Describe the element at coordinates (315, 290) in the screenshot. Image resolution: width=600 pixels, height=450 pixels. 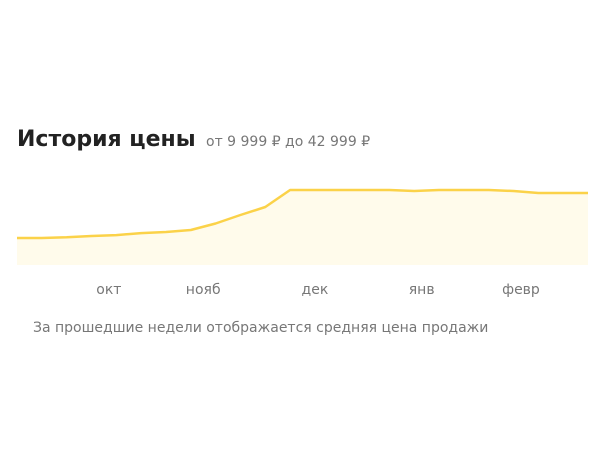
I see `x-tick-label: дек` at that location.